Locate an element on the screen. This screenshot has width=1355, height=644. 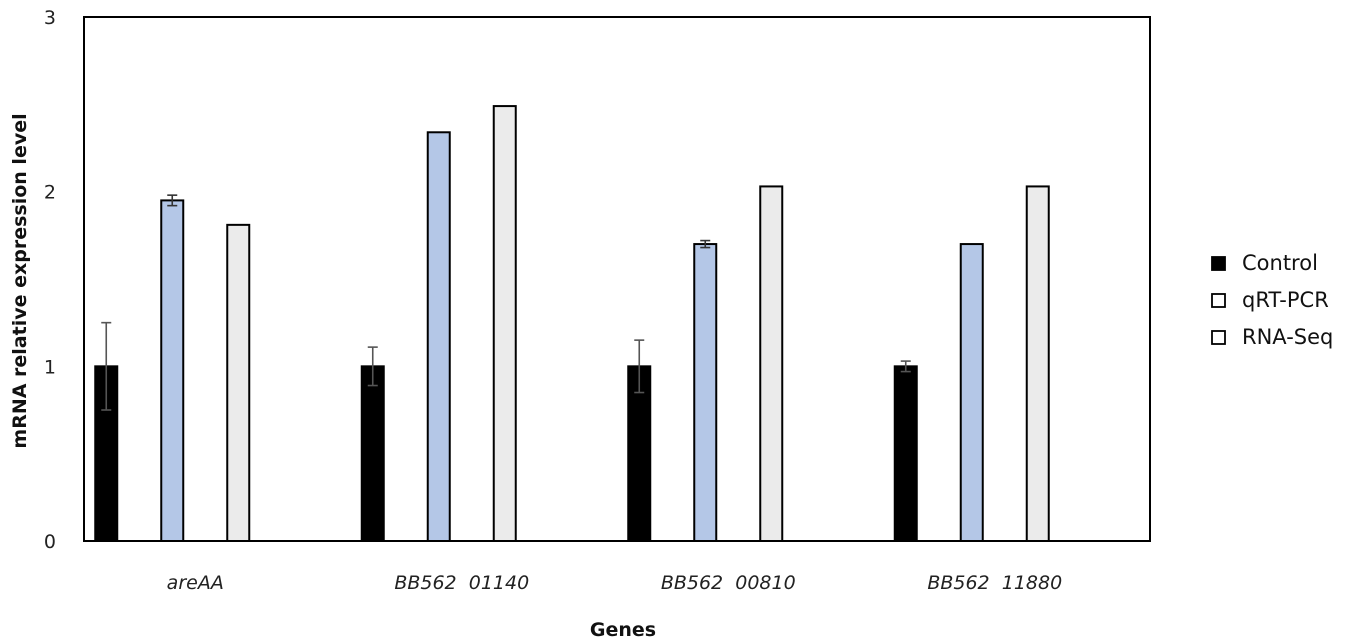
x-categories-group: areAA BB562 01140 BB562 00810 BB562 11880 is located at coordinates (615, 583).